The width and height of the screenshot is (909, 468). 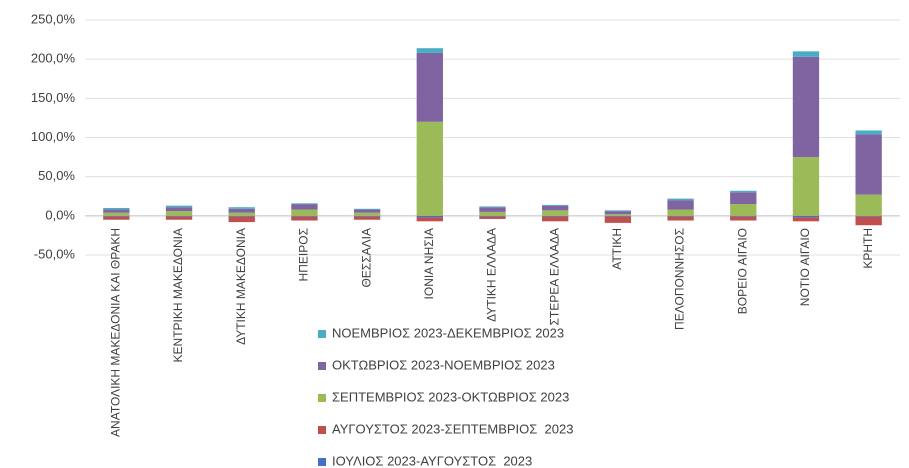 What do you see at coordinates (432, 460) in the screenshot?
I see `legend-label: ΙΟΥΛΙΟΣ 2023-ΑΥΓΟΥΣΤΟΣ 2023` at bounding box center [432, 460].